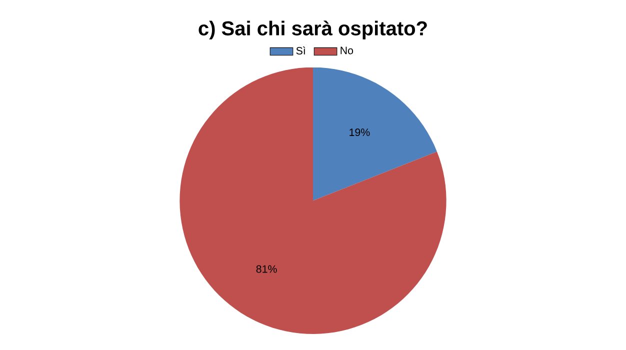 The image size is (626, 350). Describe the element at coordinates (347, 50) in the screenshot. I see `legend-label: No` at that location.